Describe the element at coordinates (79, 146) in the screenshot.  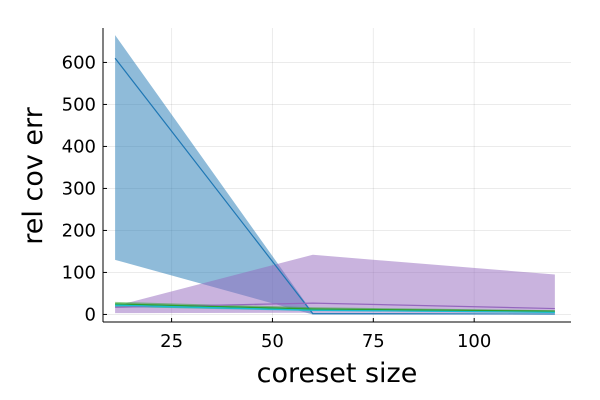
I see `y-tick-label: 400` at that location.